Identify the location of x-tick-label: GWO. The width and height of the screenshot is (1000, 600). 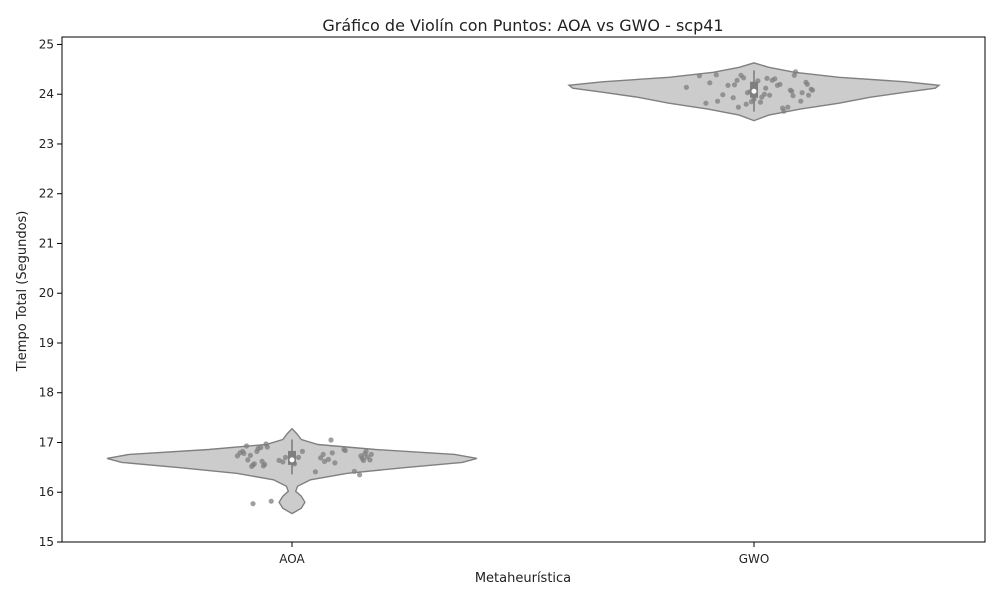
(754, 559).